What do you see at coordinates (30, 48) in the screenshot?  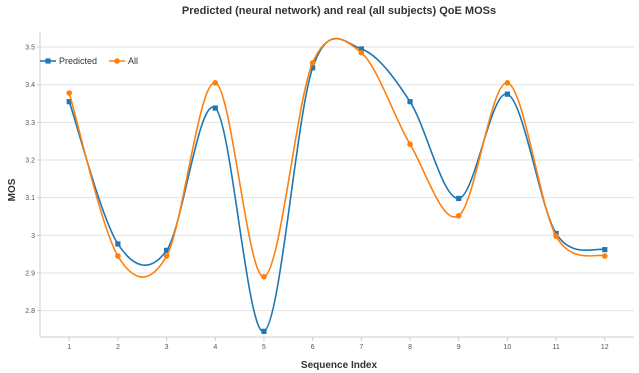 I see `y-tick-label: 3.5` at bounding box center [30, 48].